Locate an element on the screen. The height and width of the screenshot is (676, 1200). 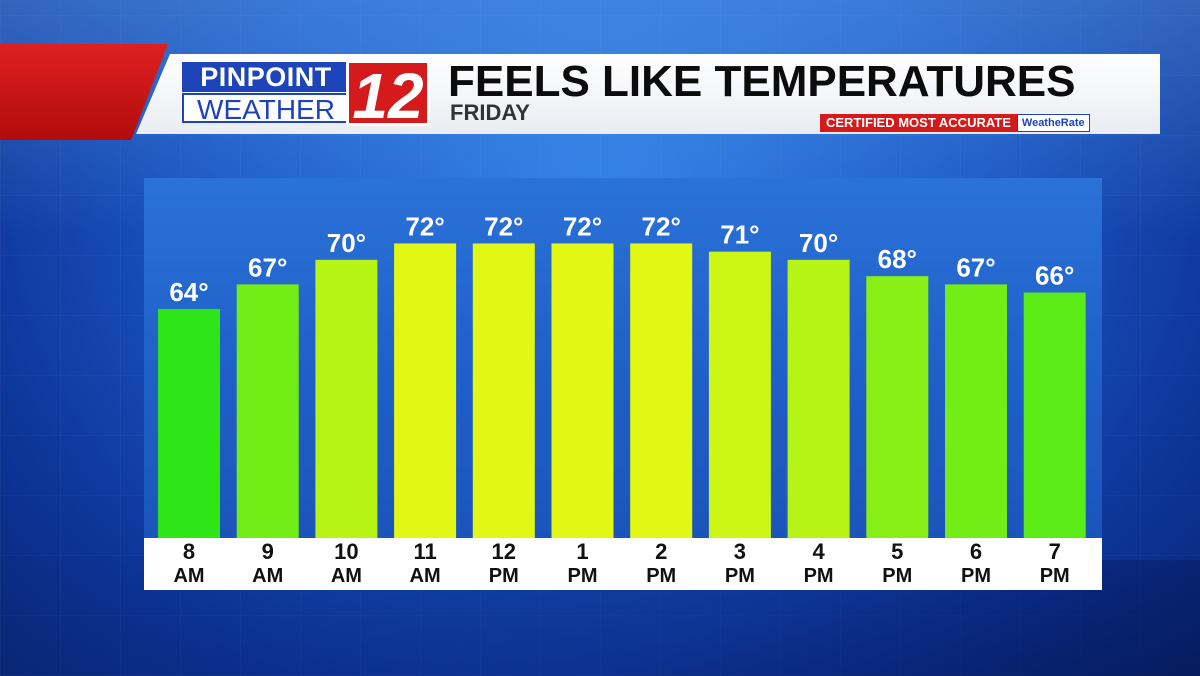
data-label-11: 66° is located at coordinates (1054, 276).